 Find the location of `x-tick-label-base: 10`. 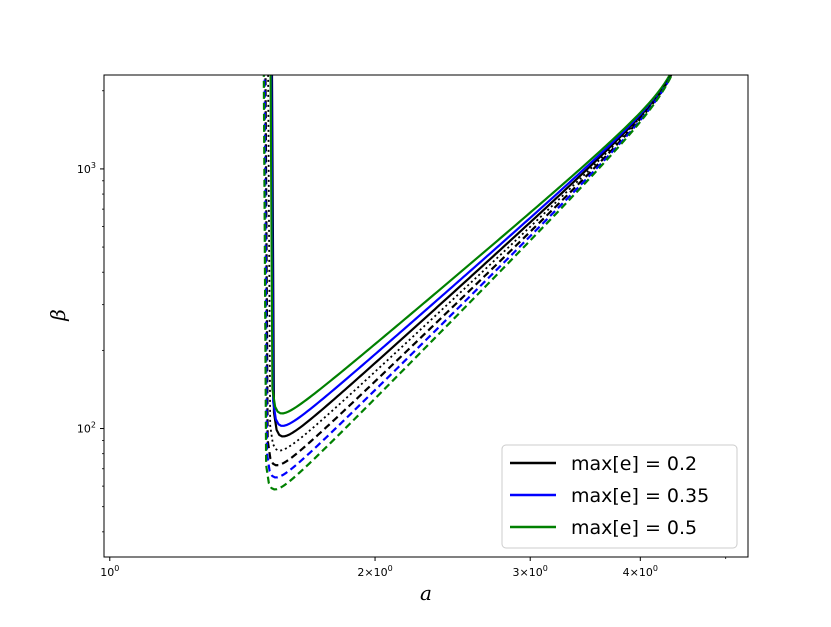

x-tick-label-base: 10 is located at coordinates (107, 572).